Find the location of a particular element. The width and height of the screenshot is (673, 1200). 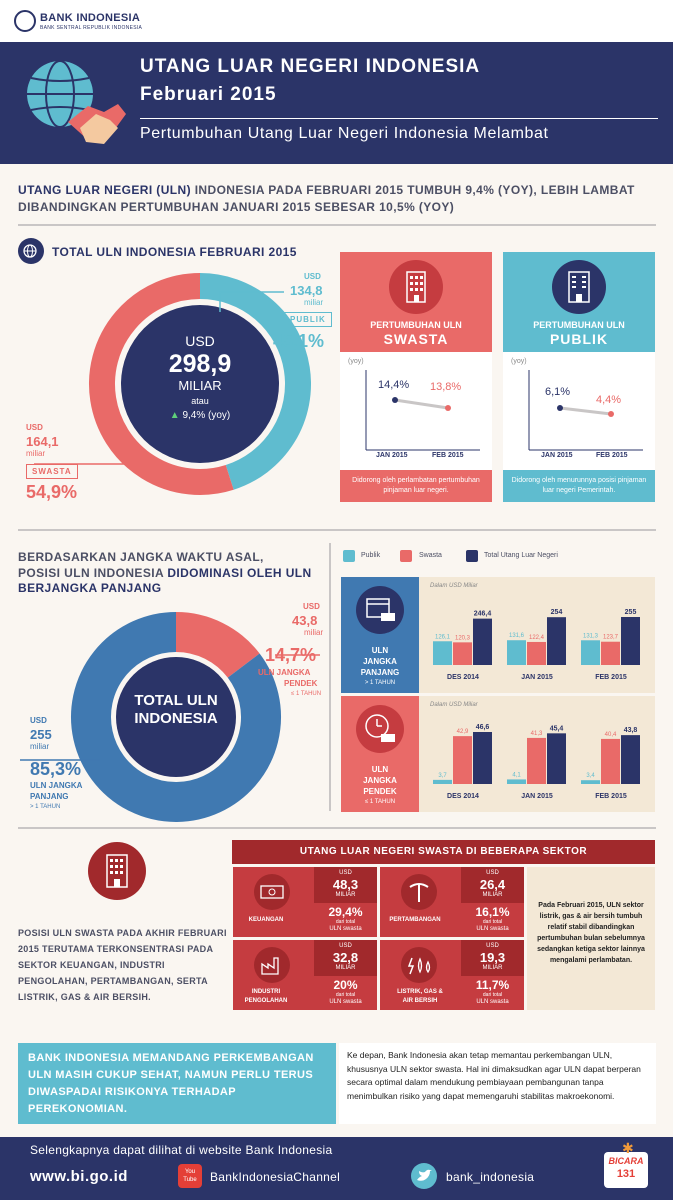

sector-pct-keuangan: 29,4% is located at coordinates (345, 912).